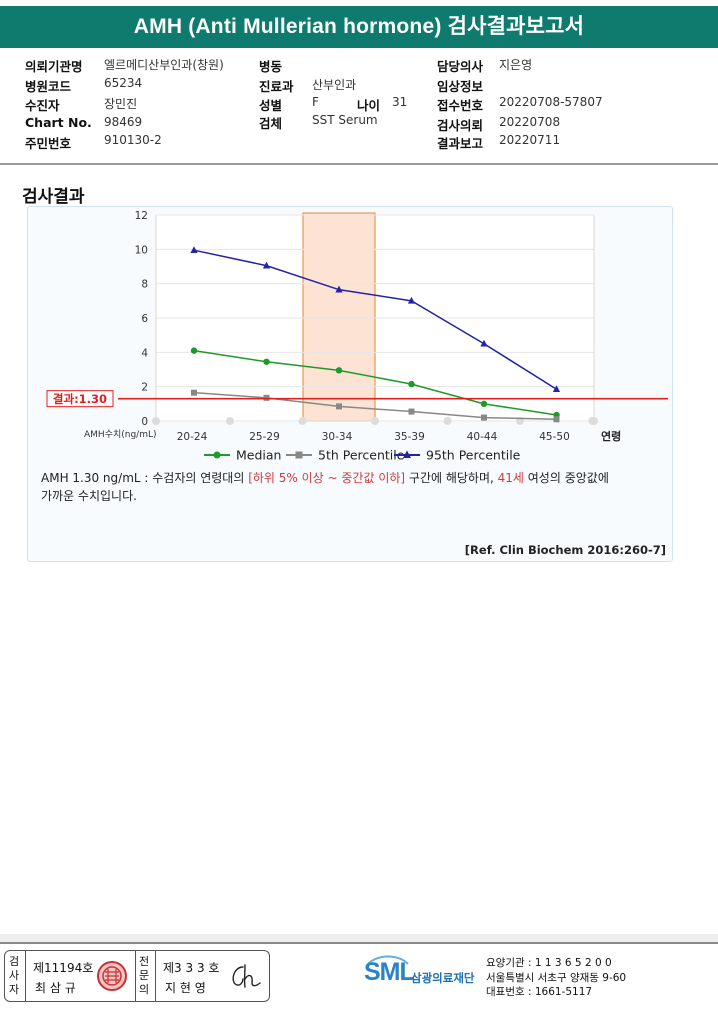 The width and height of the screenshot is (718, 1013). What do you see at coordinates (144, 353) in the screenshot?
I see `y-tick-label: 4` at bounding box center [144, 353].